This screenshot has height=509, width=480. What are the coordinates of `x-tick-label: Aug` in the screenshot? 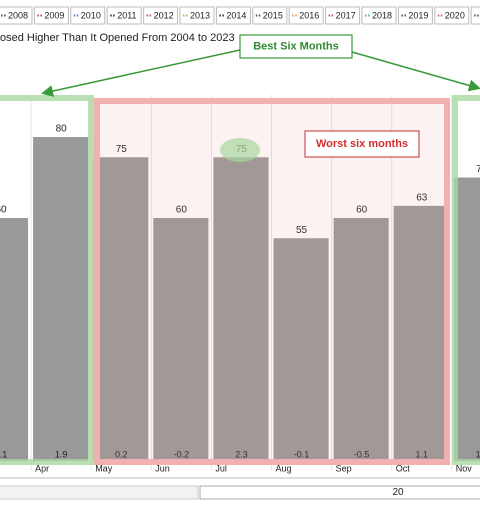 It's located at (284, 468).